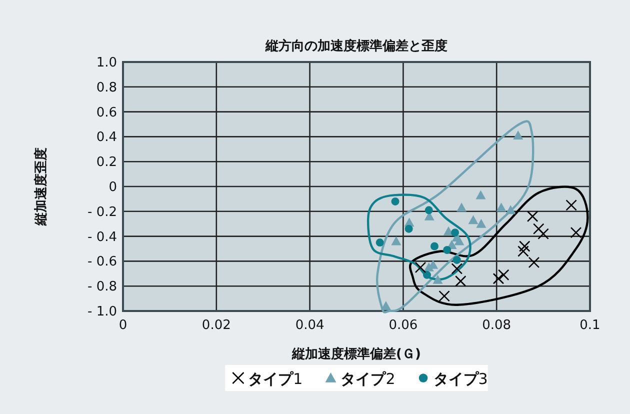 This screenshot has width=630, height=414. What do you see at coordinates (368, 379) in the screenshot?
I see `legend-label: タイプ2` at bounding box center [368, 379].